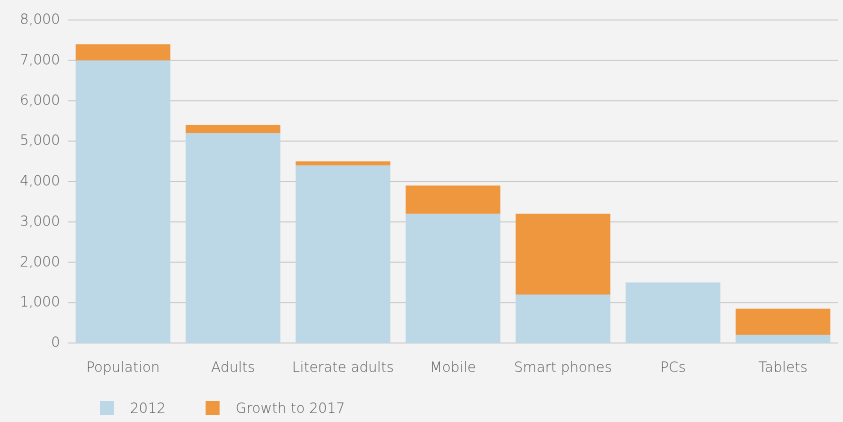 Image resolution: width=843 pixels, height=422 pixels. I want to click on x-tick-label: Literate adults, so click(343, 368).